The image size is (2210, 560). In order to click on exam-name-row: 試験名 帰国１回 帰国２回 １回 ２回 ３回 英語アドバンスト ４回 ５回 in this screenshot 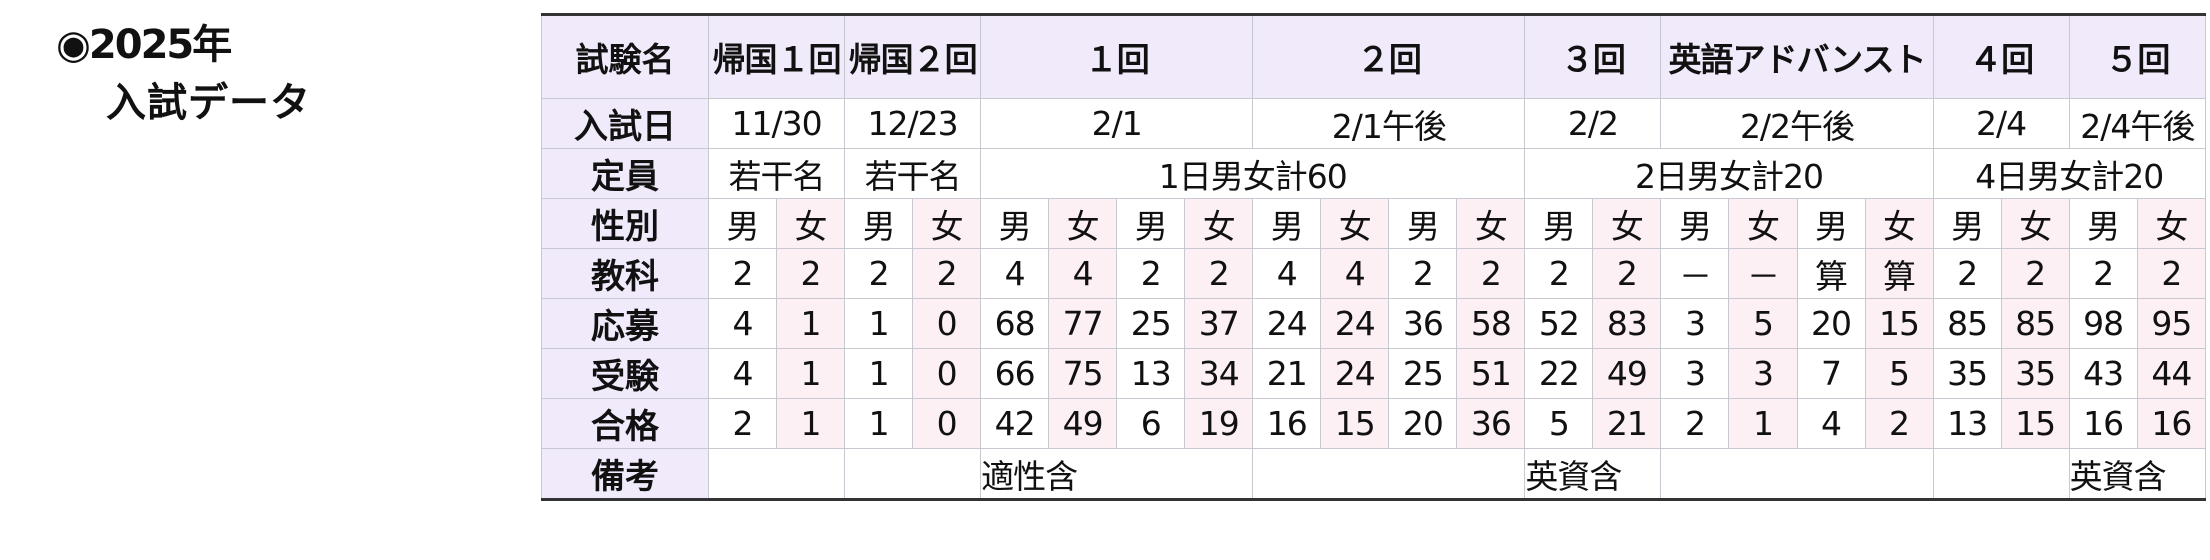, I will do `click(1374, 56)`.